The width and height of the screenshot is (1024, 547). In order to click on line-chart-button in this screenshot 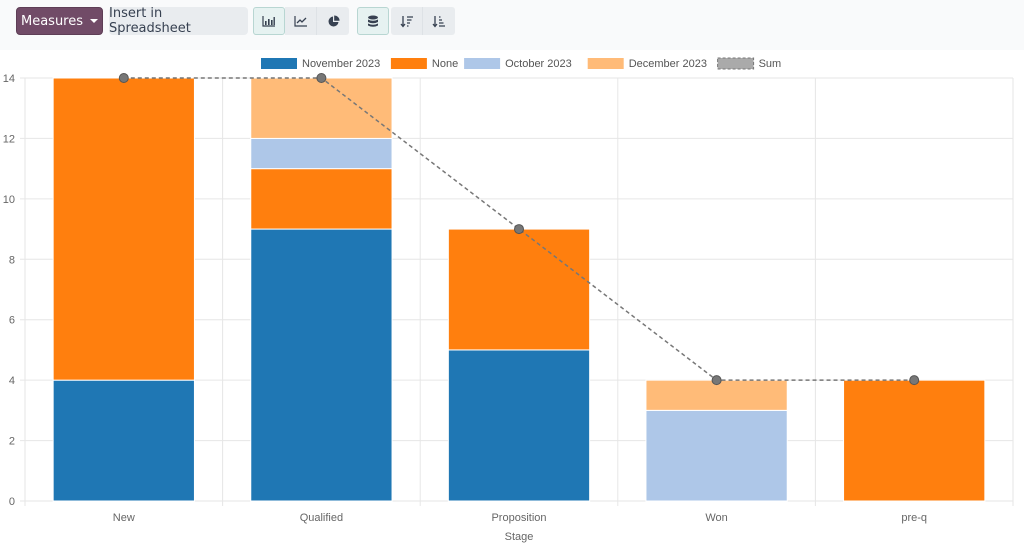, I will do `click(301, 21)`.